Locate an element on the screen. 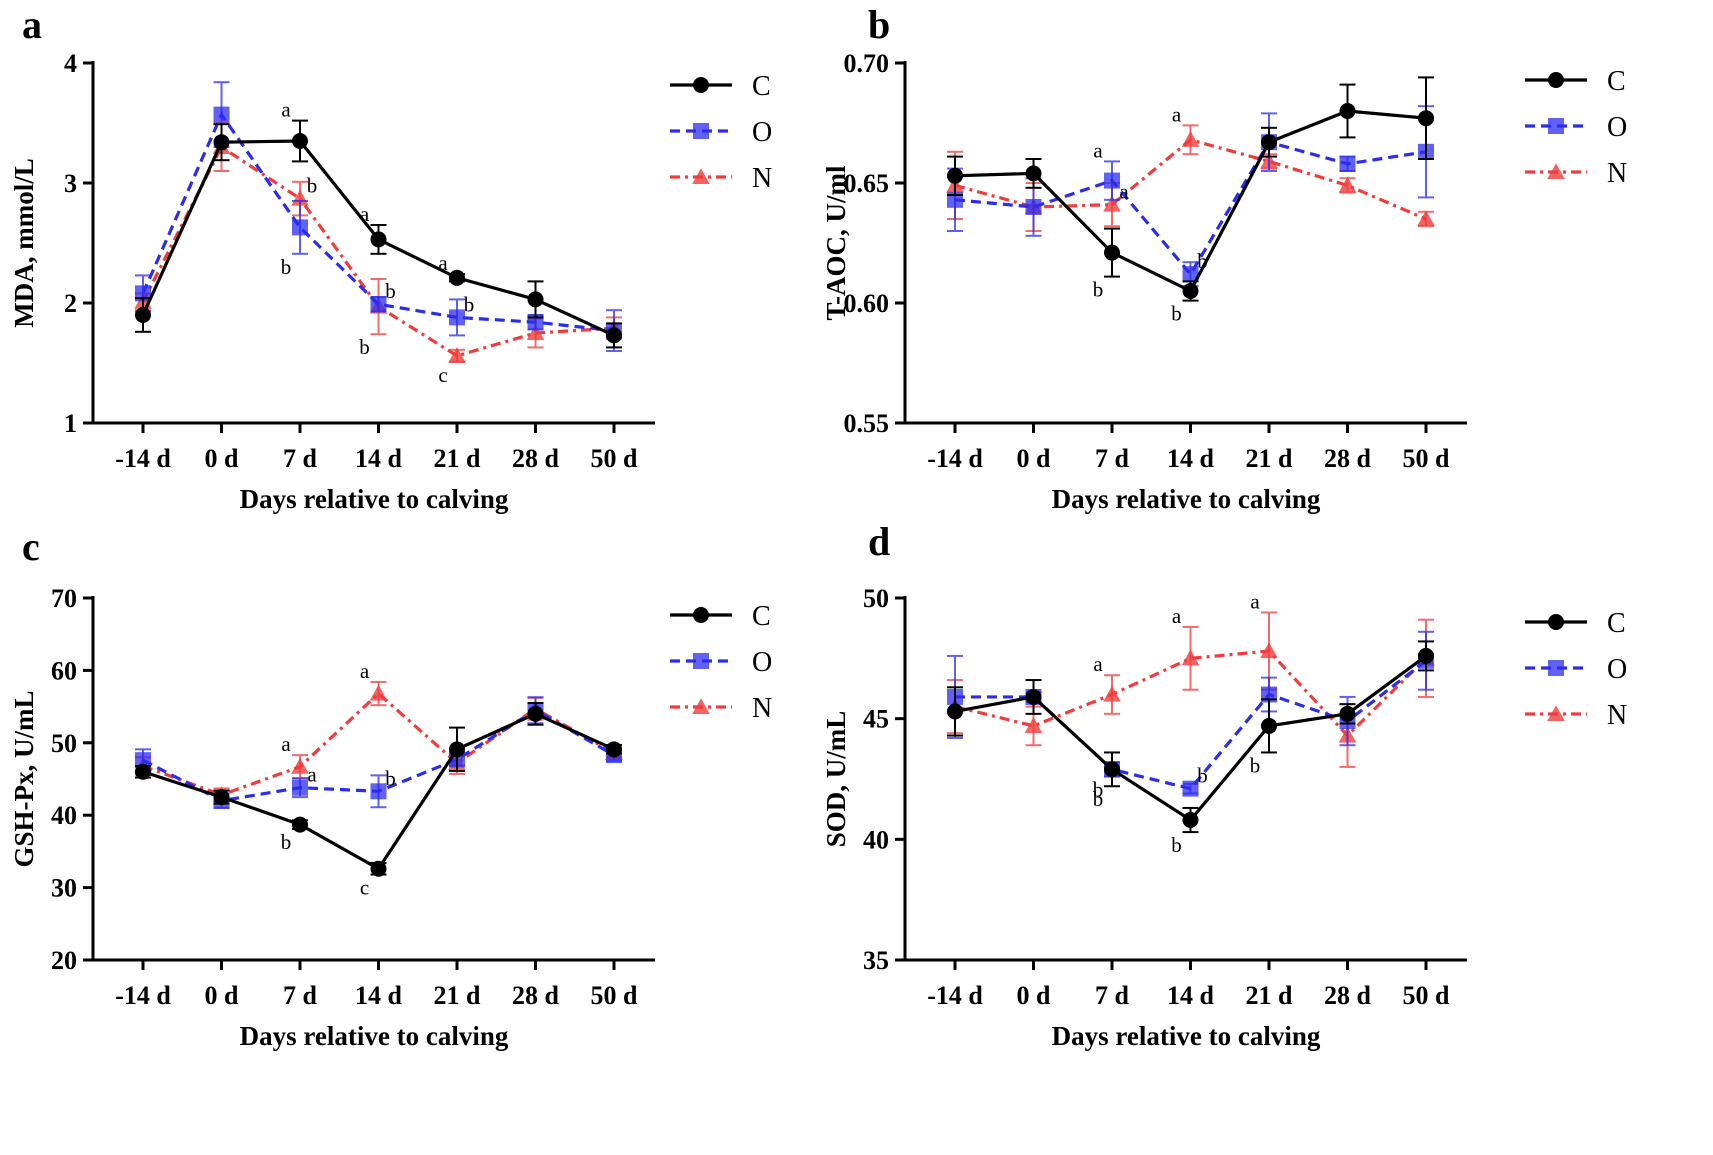 This screenshot has height=1155, width=1713. y-tick-label: 40 is located at coordinates (876, 839).